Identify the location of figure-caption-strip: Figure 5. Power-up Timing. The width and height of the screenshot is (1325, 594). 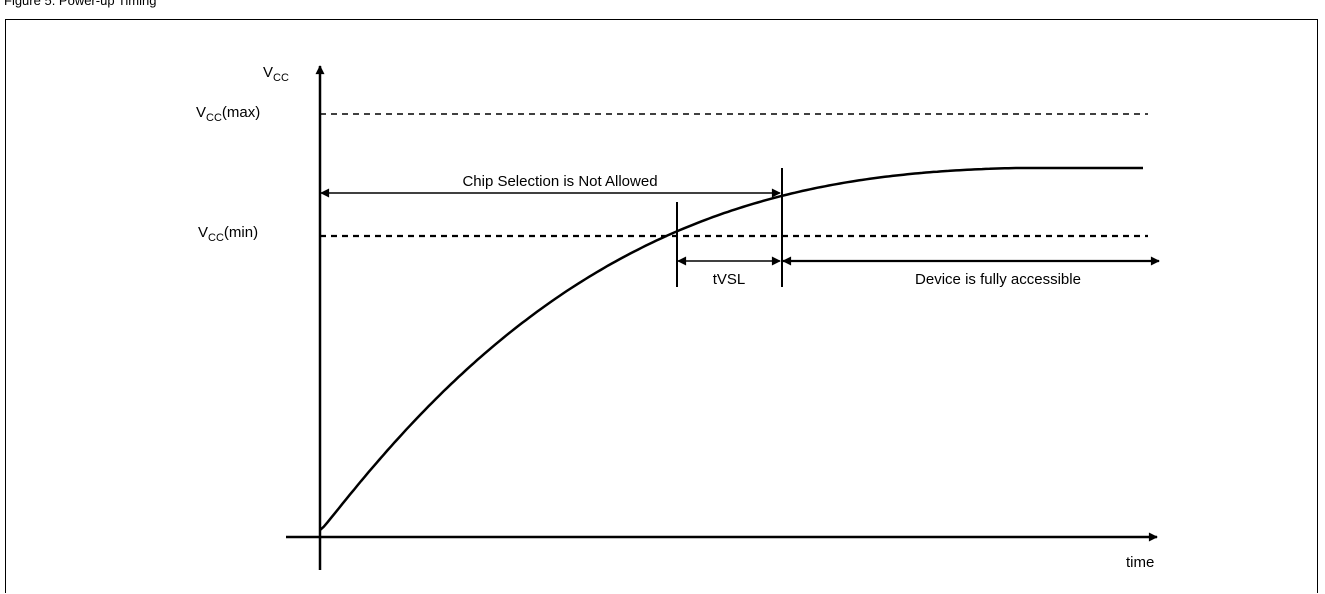
(662, 10).